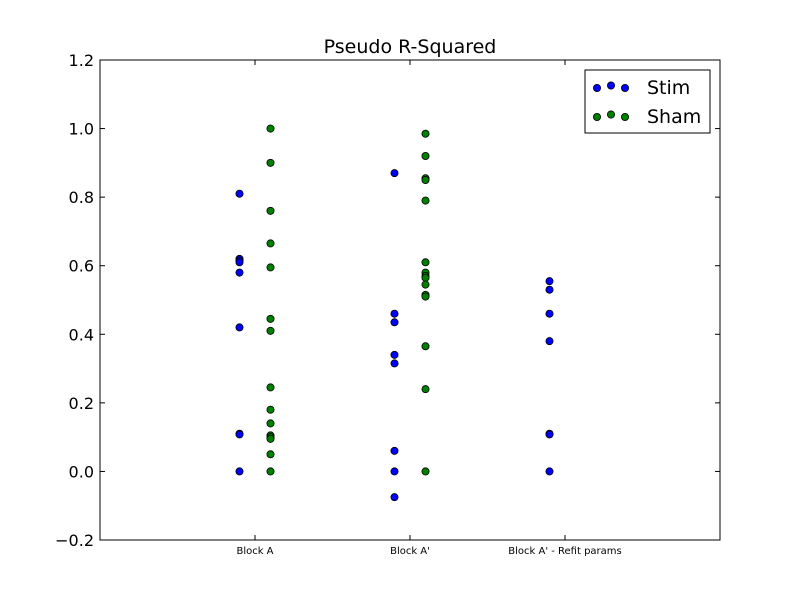 This screenshot has width=800, height=600. Describe the element at coordinates (81, 60) in the screenshot. I see `y-tick-label: 1.2` at that location.